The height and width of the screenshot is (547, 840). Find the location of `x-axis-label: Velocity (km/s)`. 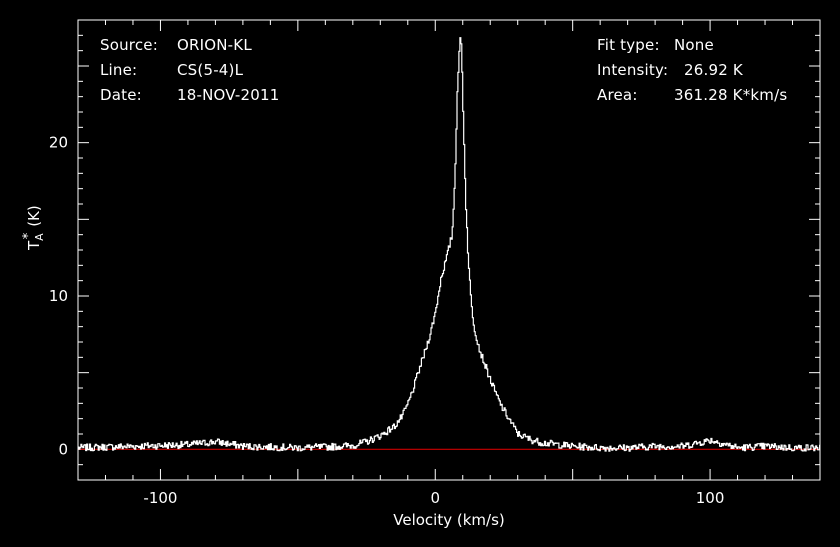

x-axis-label: Velocity (km/s) is located at coordinates (448, 520).